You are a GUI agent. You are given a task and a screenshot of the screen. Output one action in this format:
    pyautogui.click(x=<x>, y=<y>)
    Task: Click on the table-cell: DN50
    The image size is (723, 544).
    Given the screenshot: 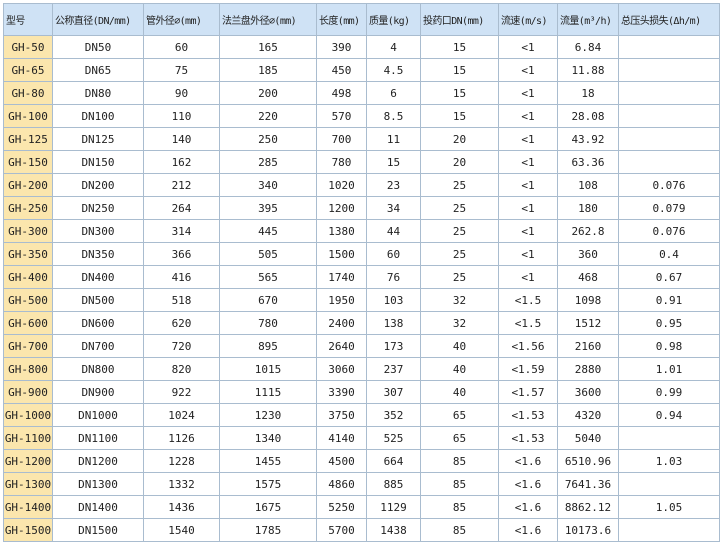 What is the action you would take?
    pyautogui.click(x=98, y=47)
    